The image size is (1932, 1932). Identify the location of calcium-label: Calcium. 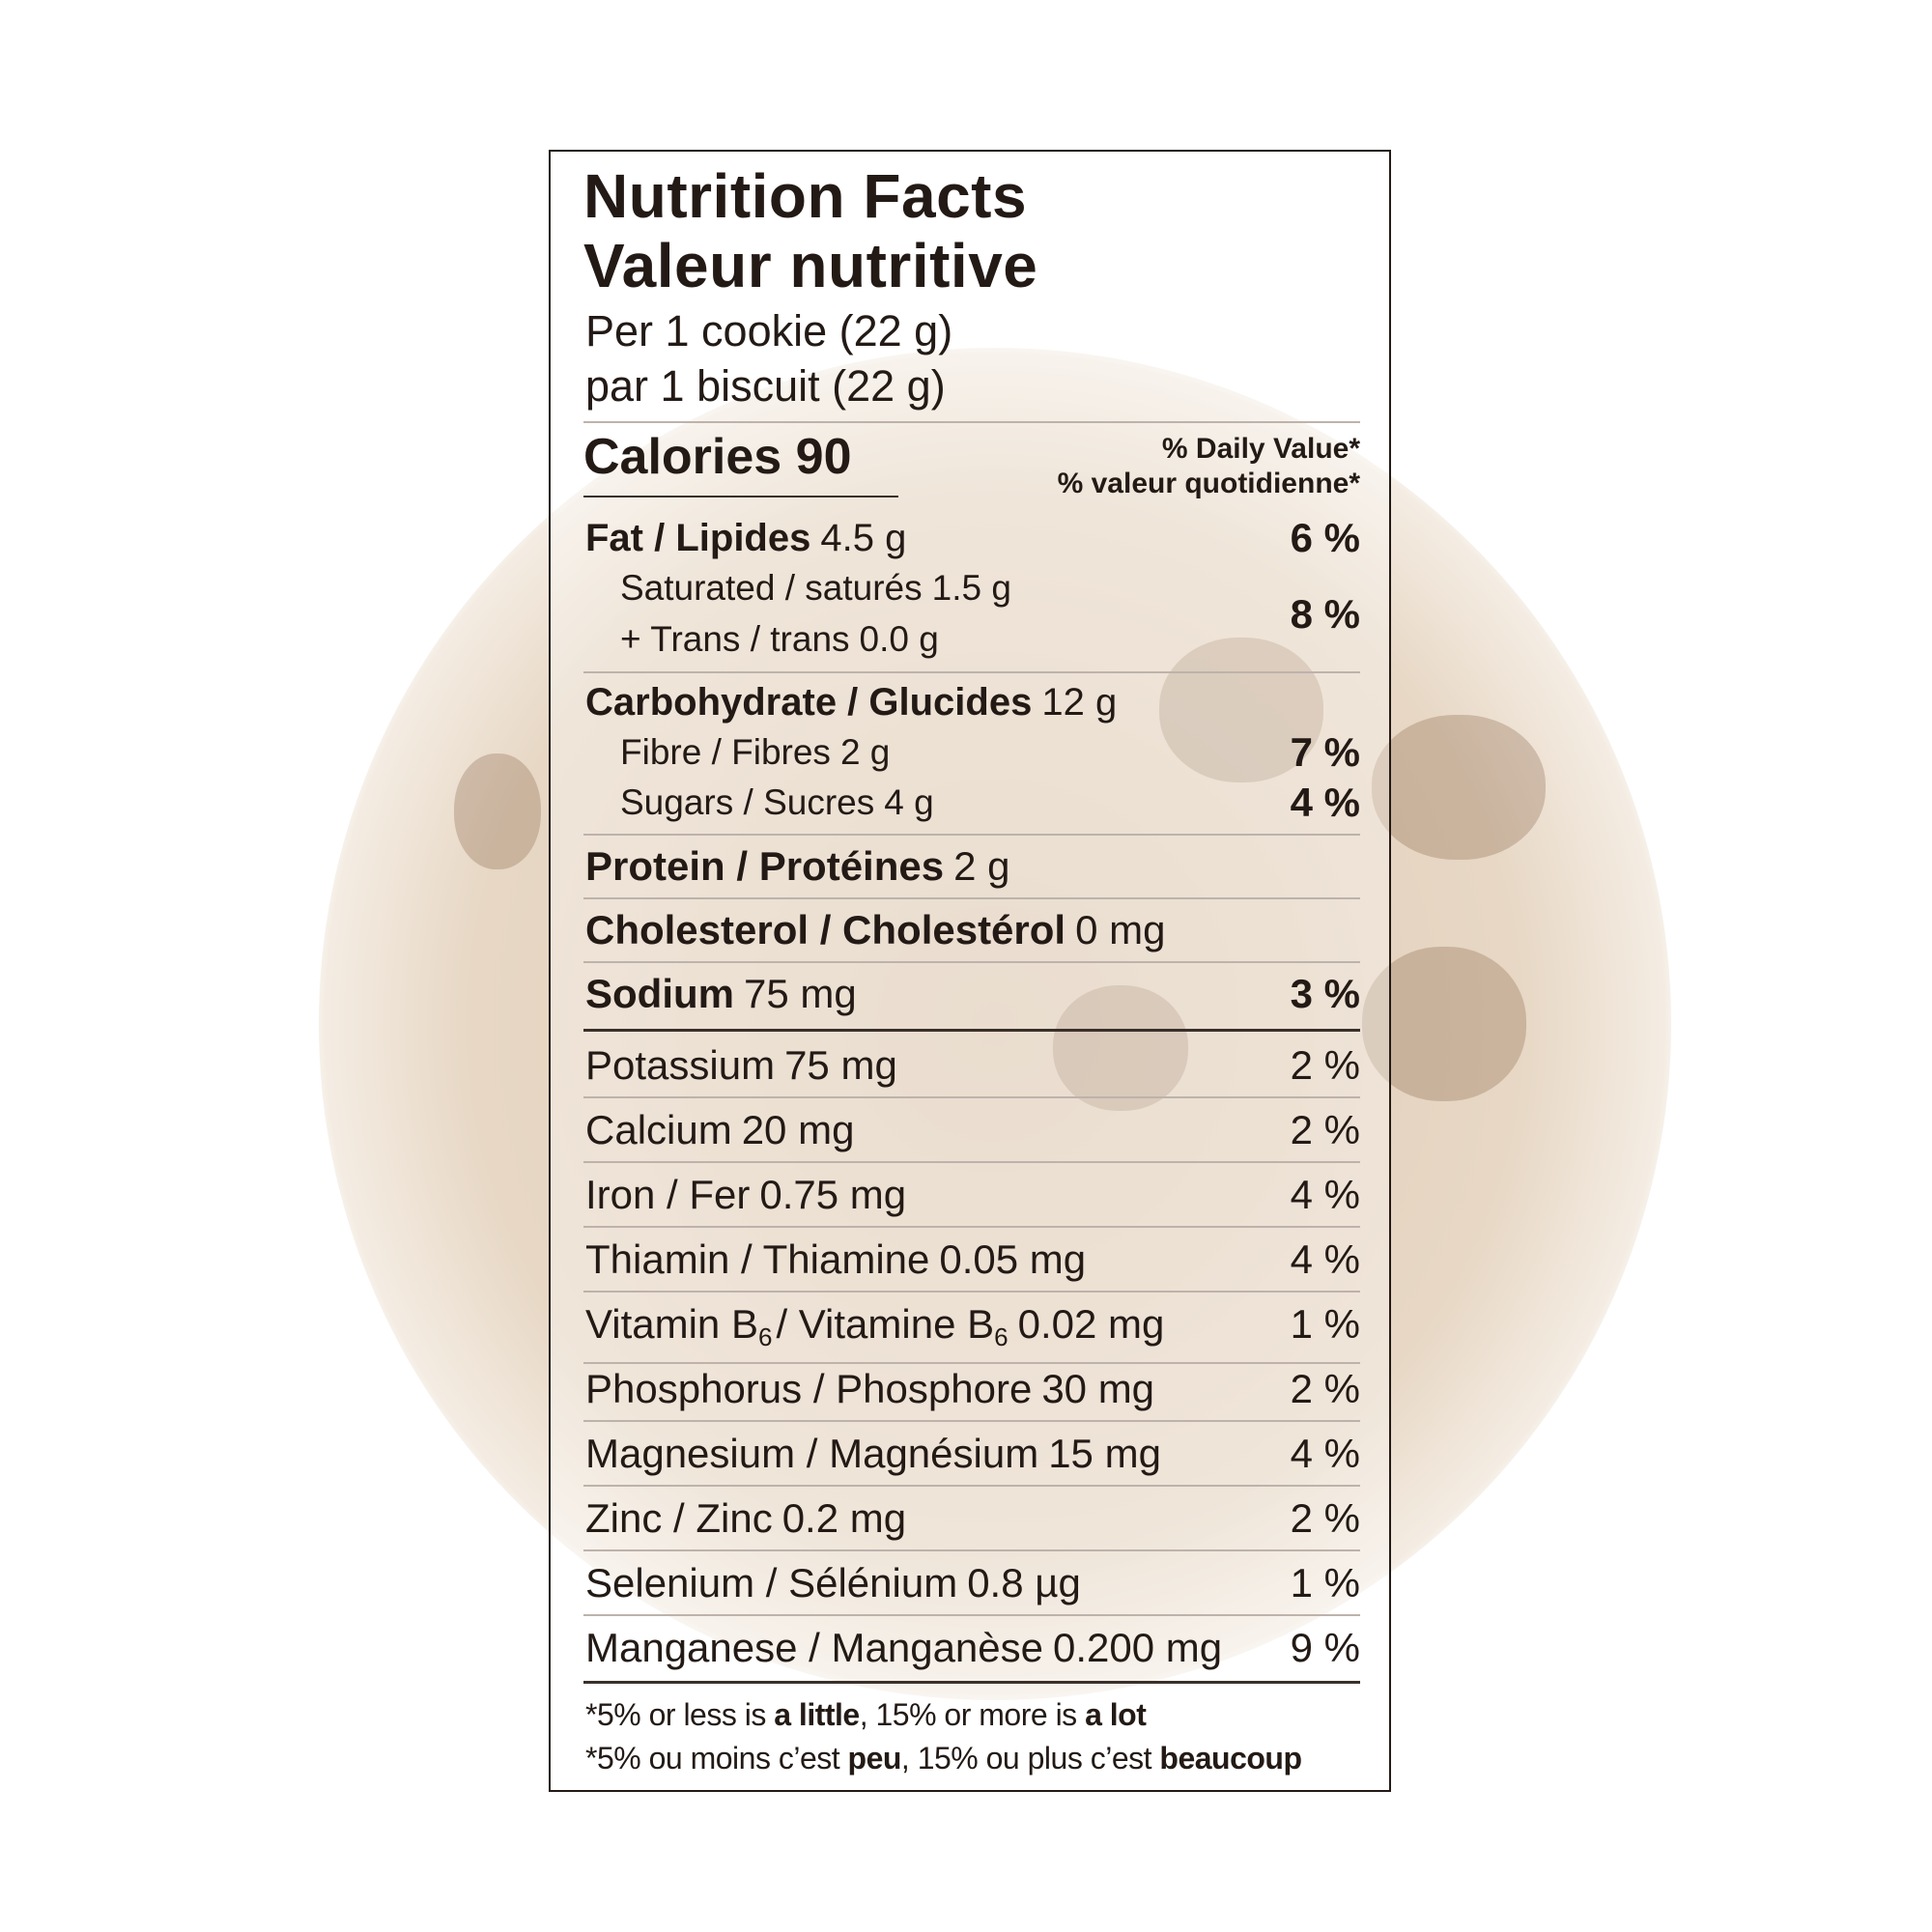
(658, 1129).